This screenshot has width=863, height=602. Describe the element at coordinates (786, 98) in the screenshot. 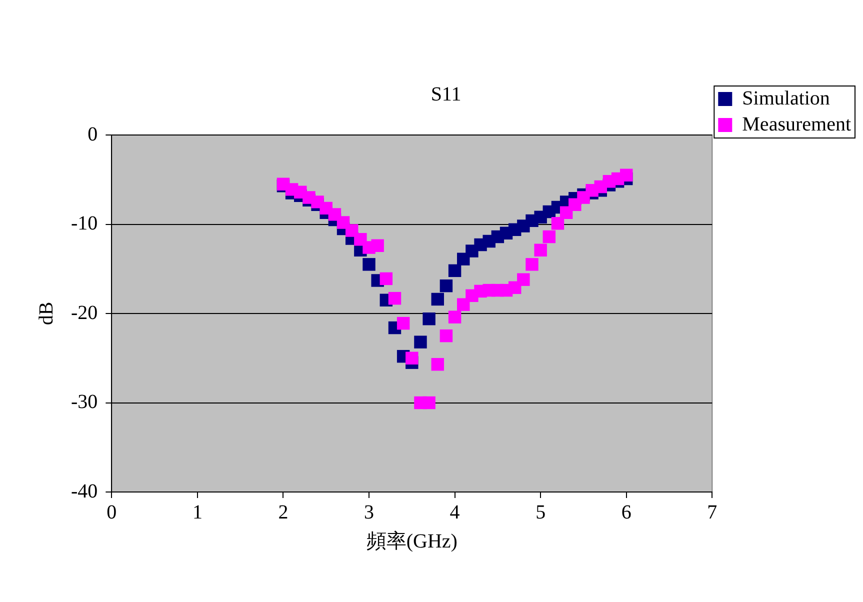

I see `legend-label: Simulation` at that location.